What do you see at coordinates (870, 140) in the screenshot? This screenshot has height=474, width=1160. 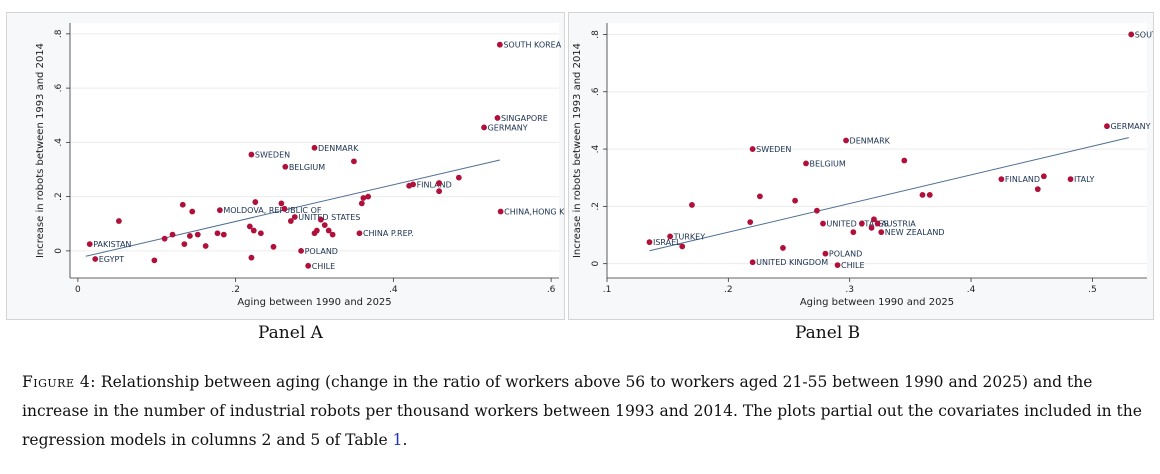 I see `point-label: DENMARK` at bounding box center [870, 140].